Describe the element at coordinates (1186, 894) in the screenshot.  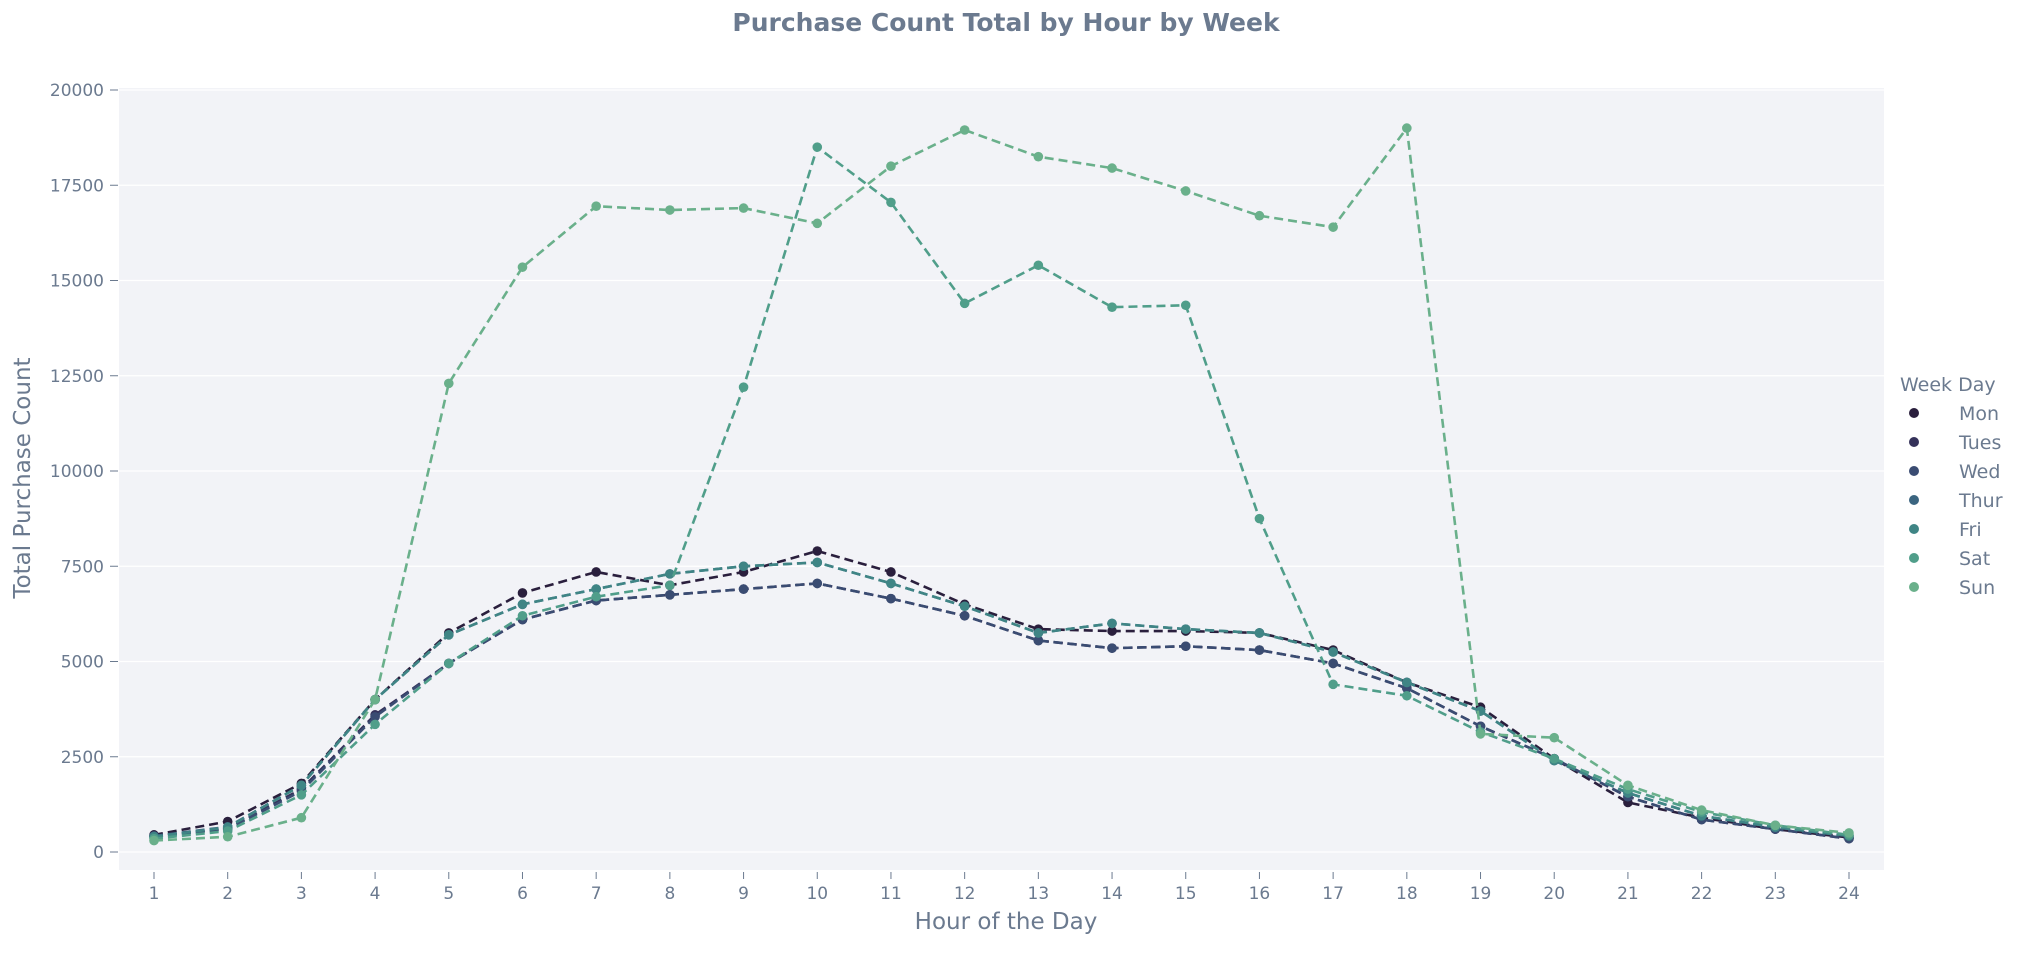
I see `x-tick-label: 15` at that location.